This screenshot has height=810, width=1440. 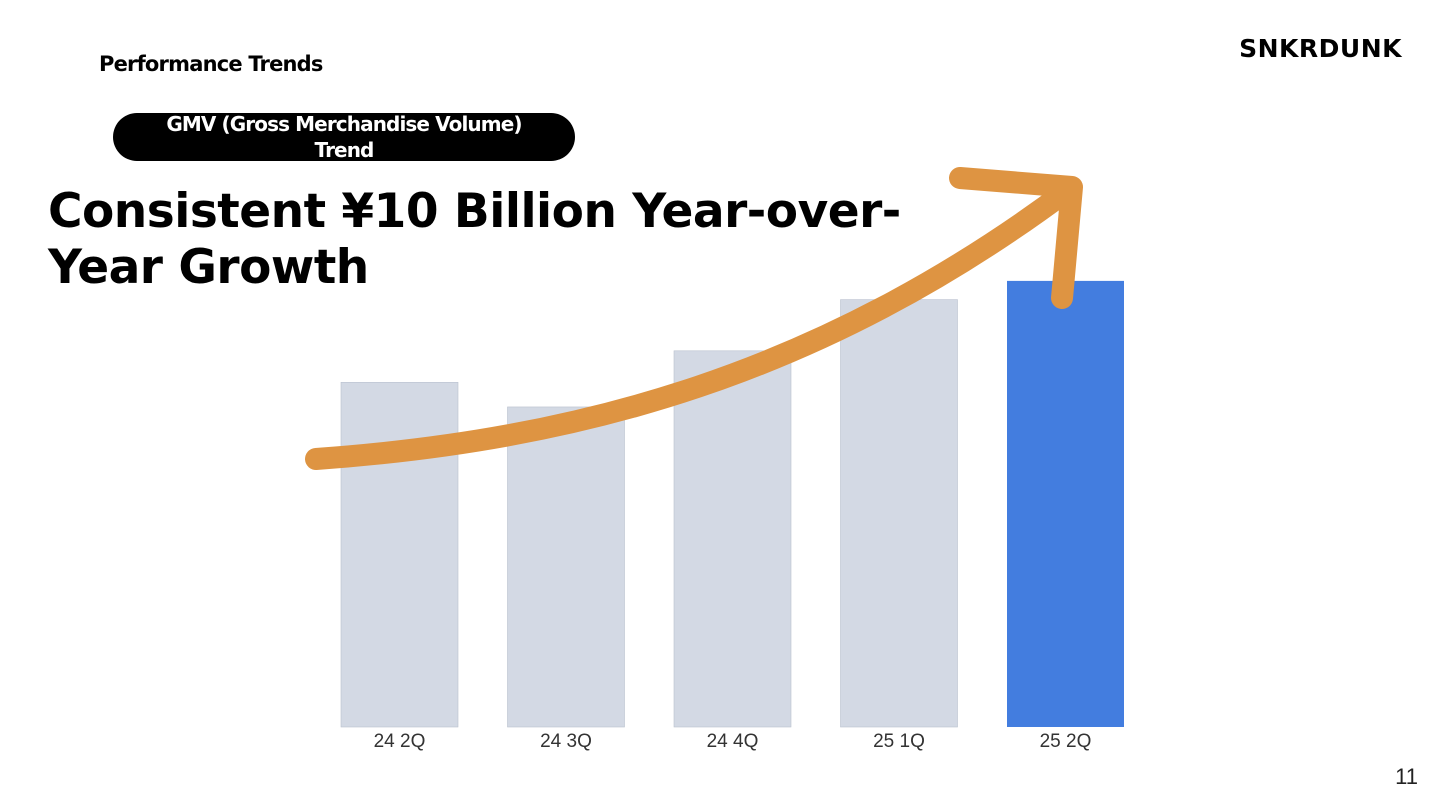 I want to click on bar-24-4q, so click(x=732, y=539).